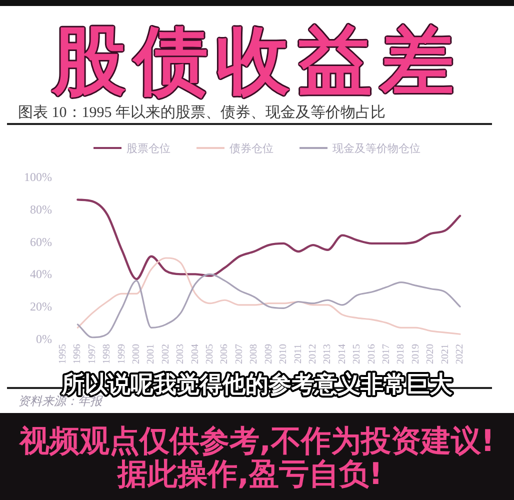 The height and width of the screenshot is (500, 514). Describe the element at coordinates (202, 113) in the screenshot. I see `subtitle: 图表 10：1995 年以来的股票、债券、现金及等价物占比` at that location.